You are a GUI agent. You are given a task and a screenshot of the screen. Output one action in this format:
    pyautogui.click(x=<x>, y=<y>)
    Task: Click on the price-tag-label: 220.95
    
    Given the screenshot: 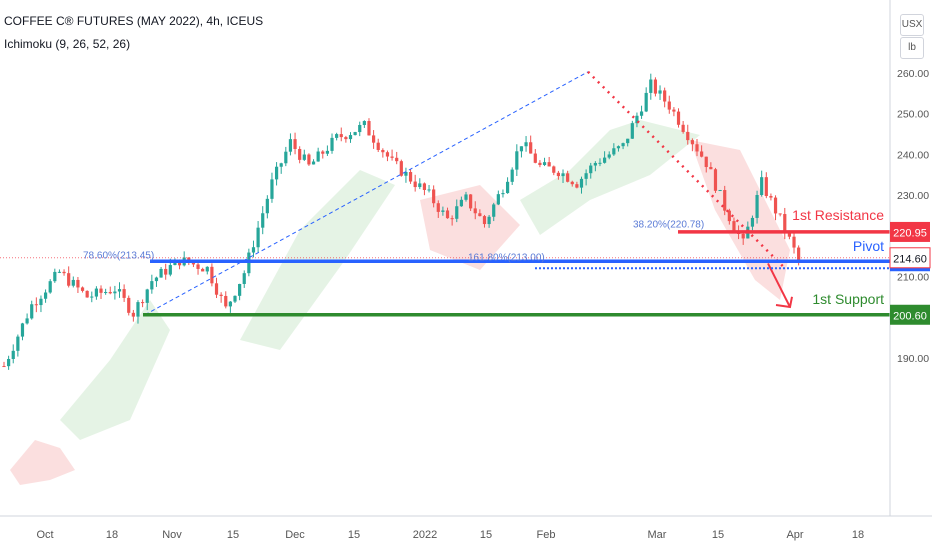 What is the action you would take?
    pyautogui.click(x=910, y=233)
    